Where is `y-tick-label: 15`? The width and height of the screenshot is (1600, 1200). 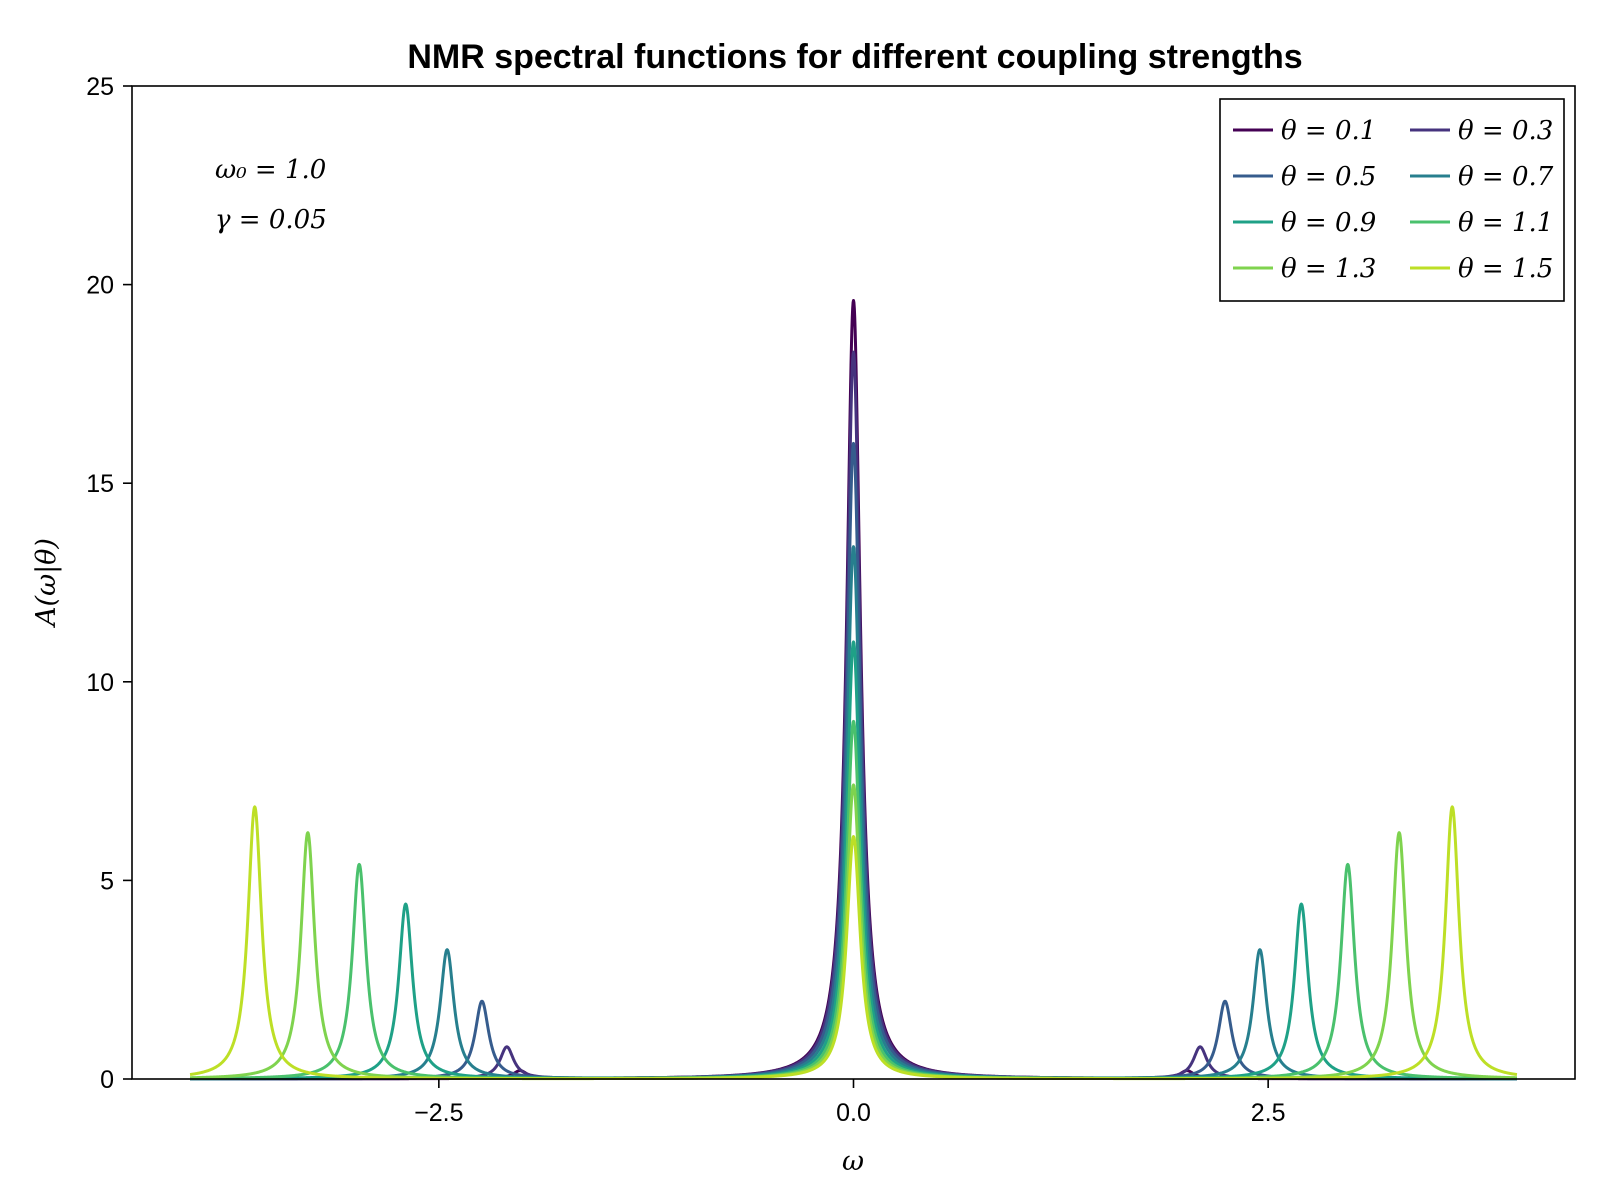 y-tick-label: 15 is located at coordinates (100, 484).